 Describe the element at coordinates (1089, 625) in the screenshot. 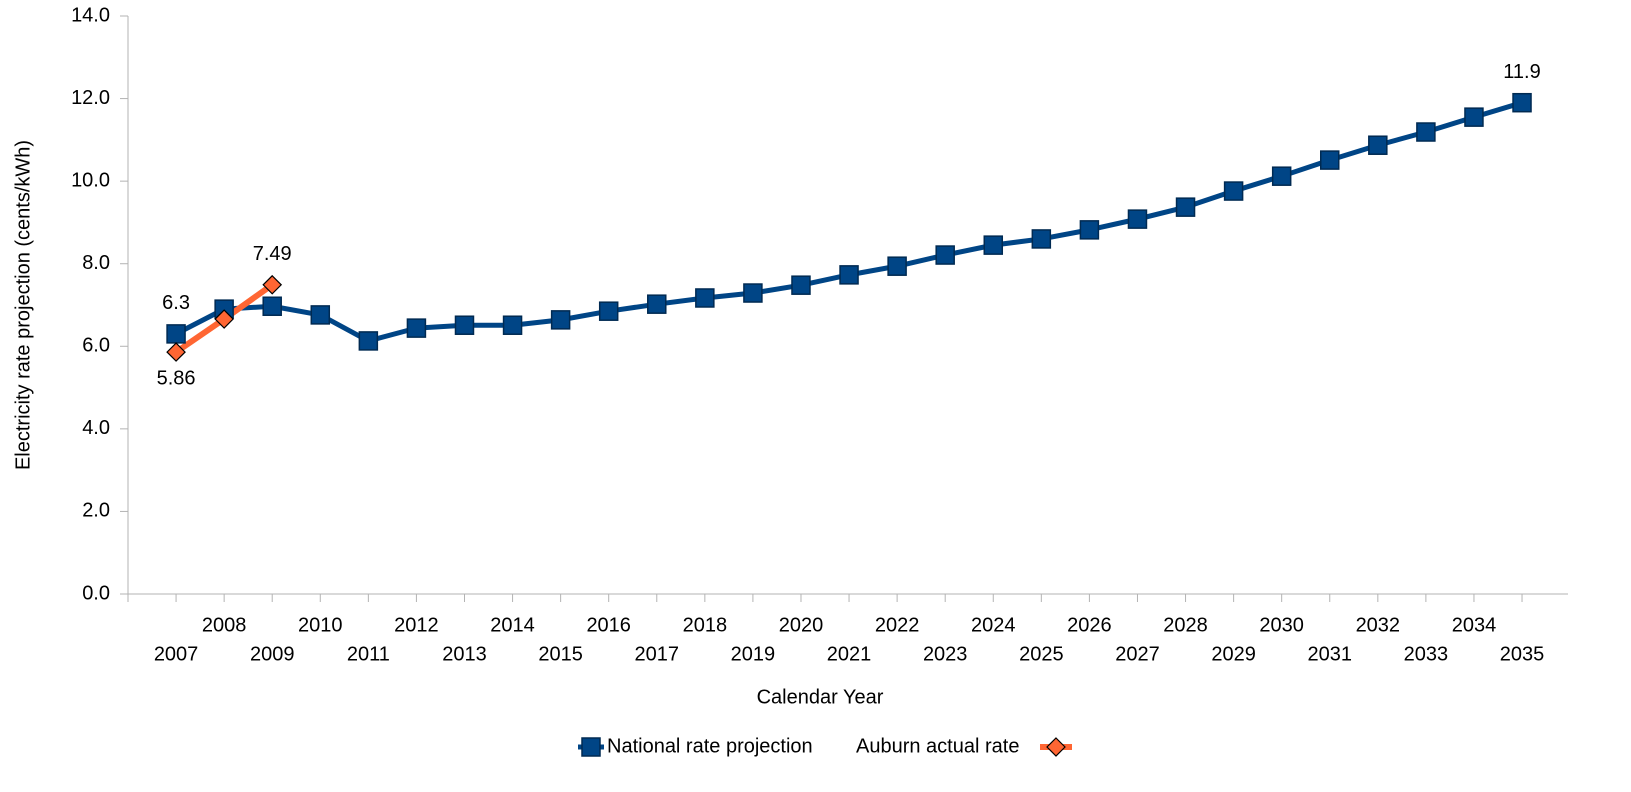

I see `x-tick-label: 2026` at that location.